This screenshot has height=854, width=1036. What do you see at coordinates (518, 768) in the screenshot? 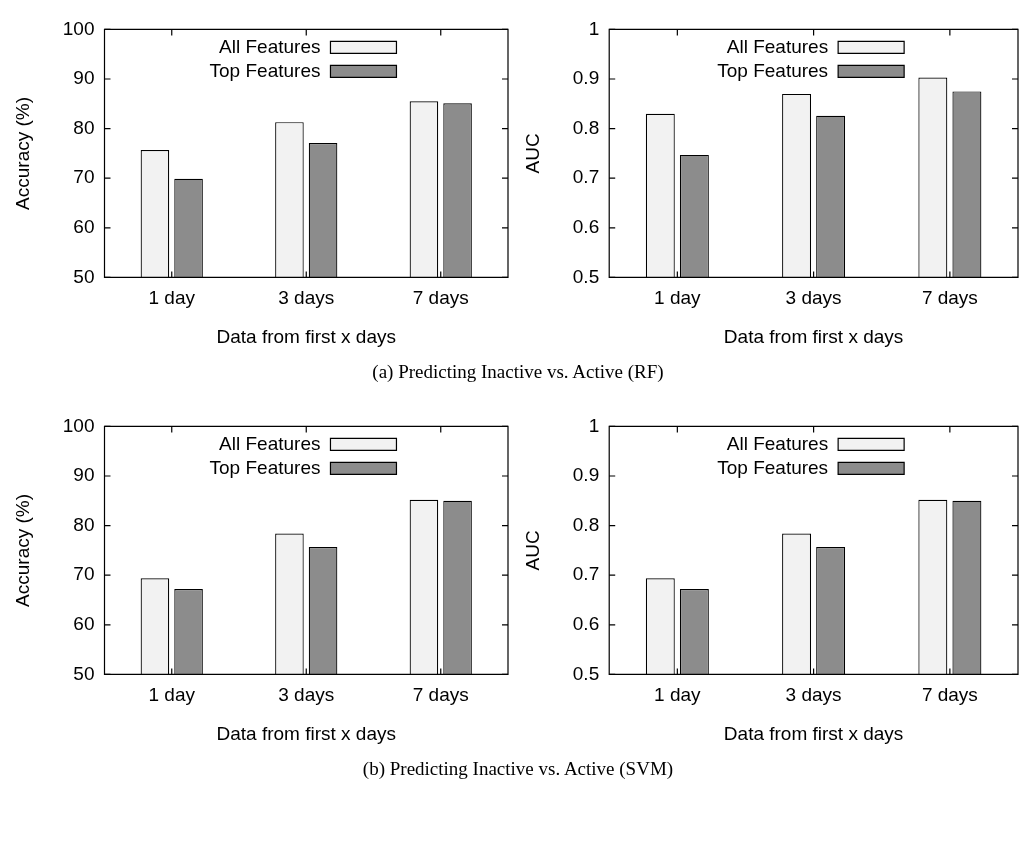
I see `text: (b) Predicting Inactive vs. Active (SVM)` at bounding box center [518, 768].